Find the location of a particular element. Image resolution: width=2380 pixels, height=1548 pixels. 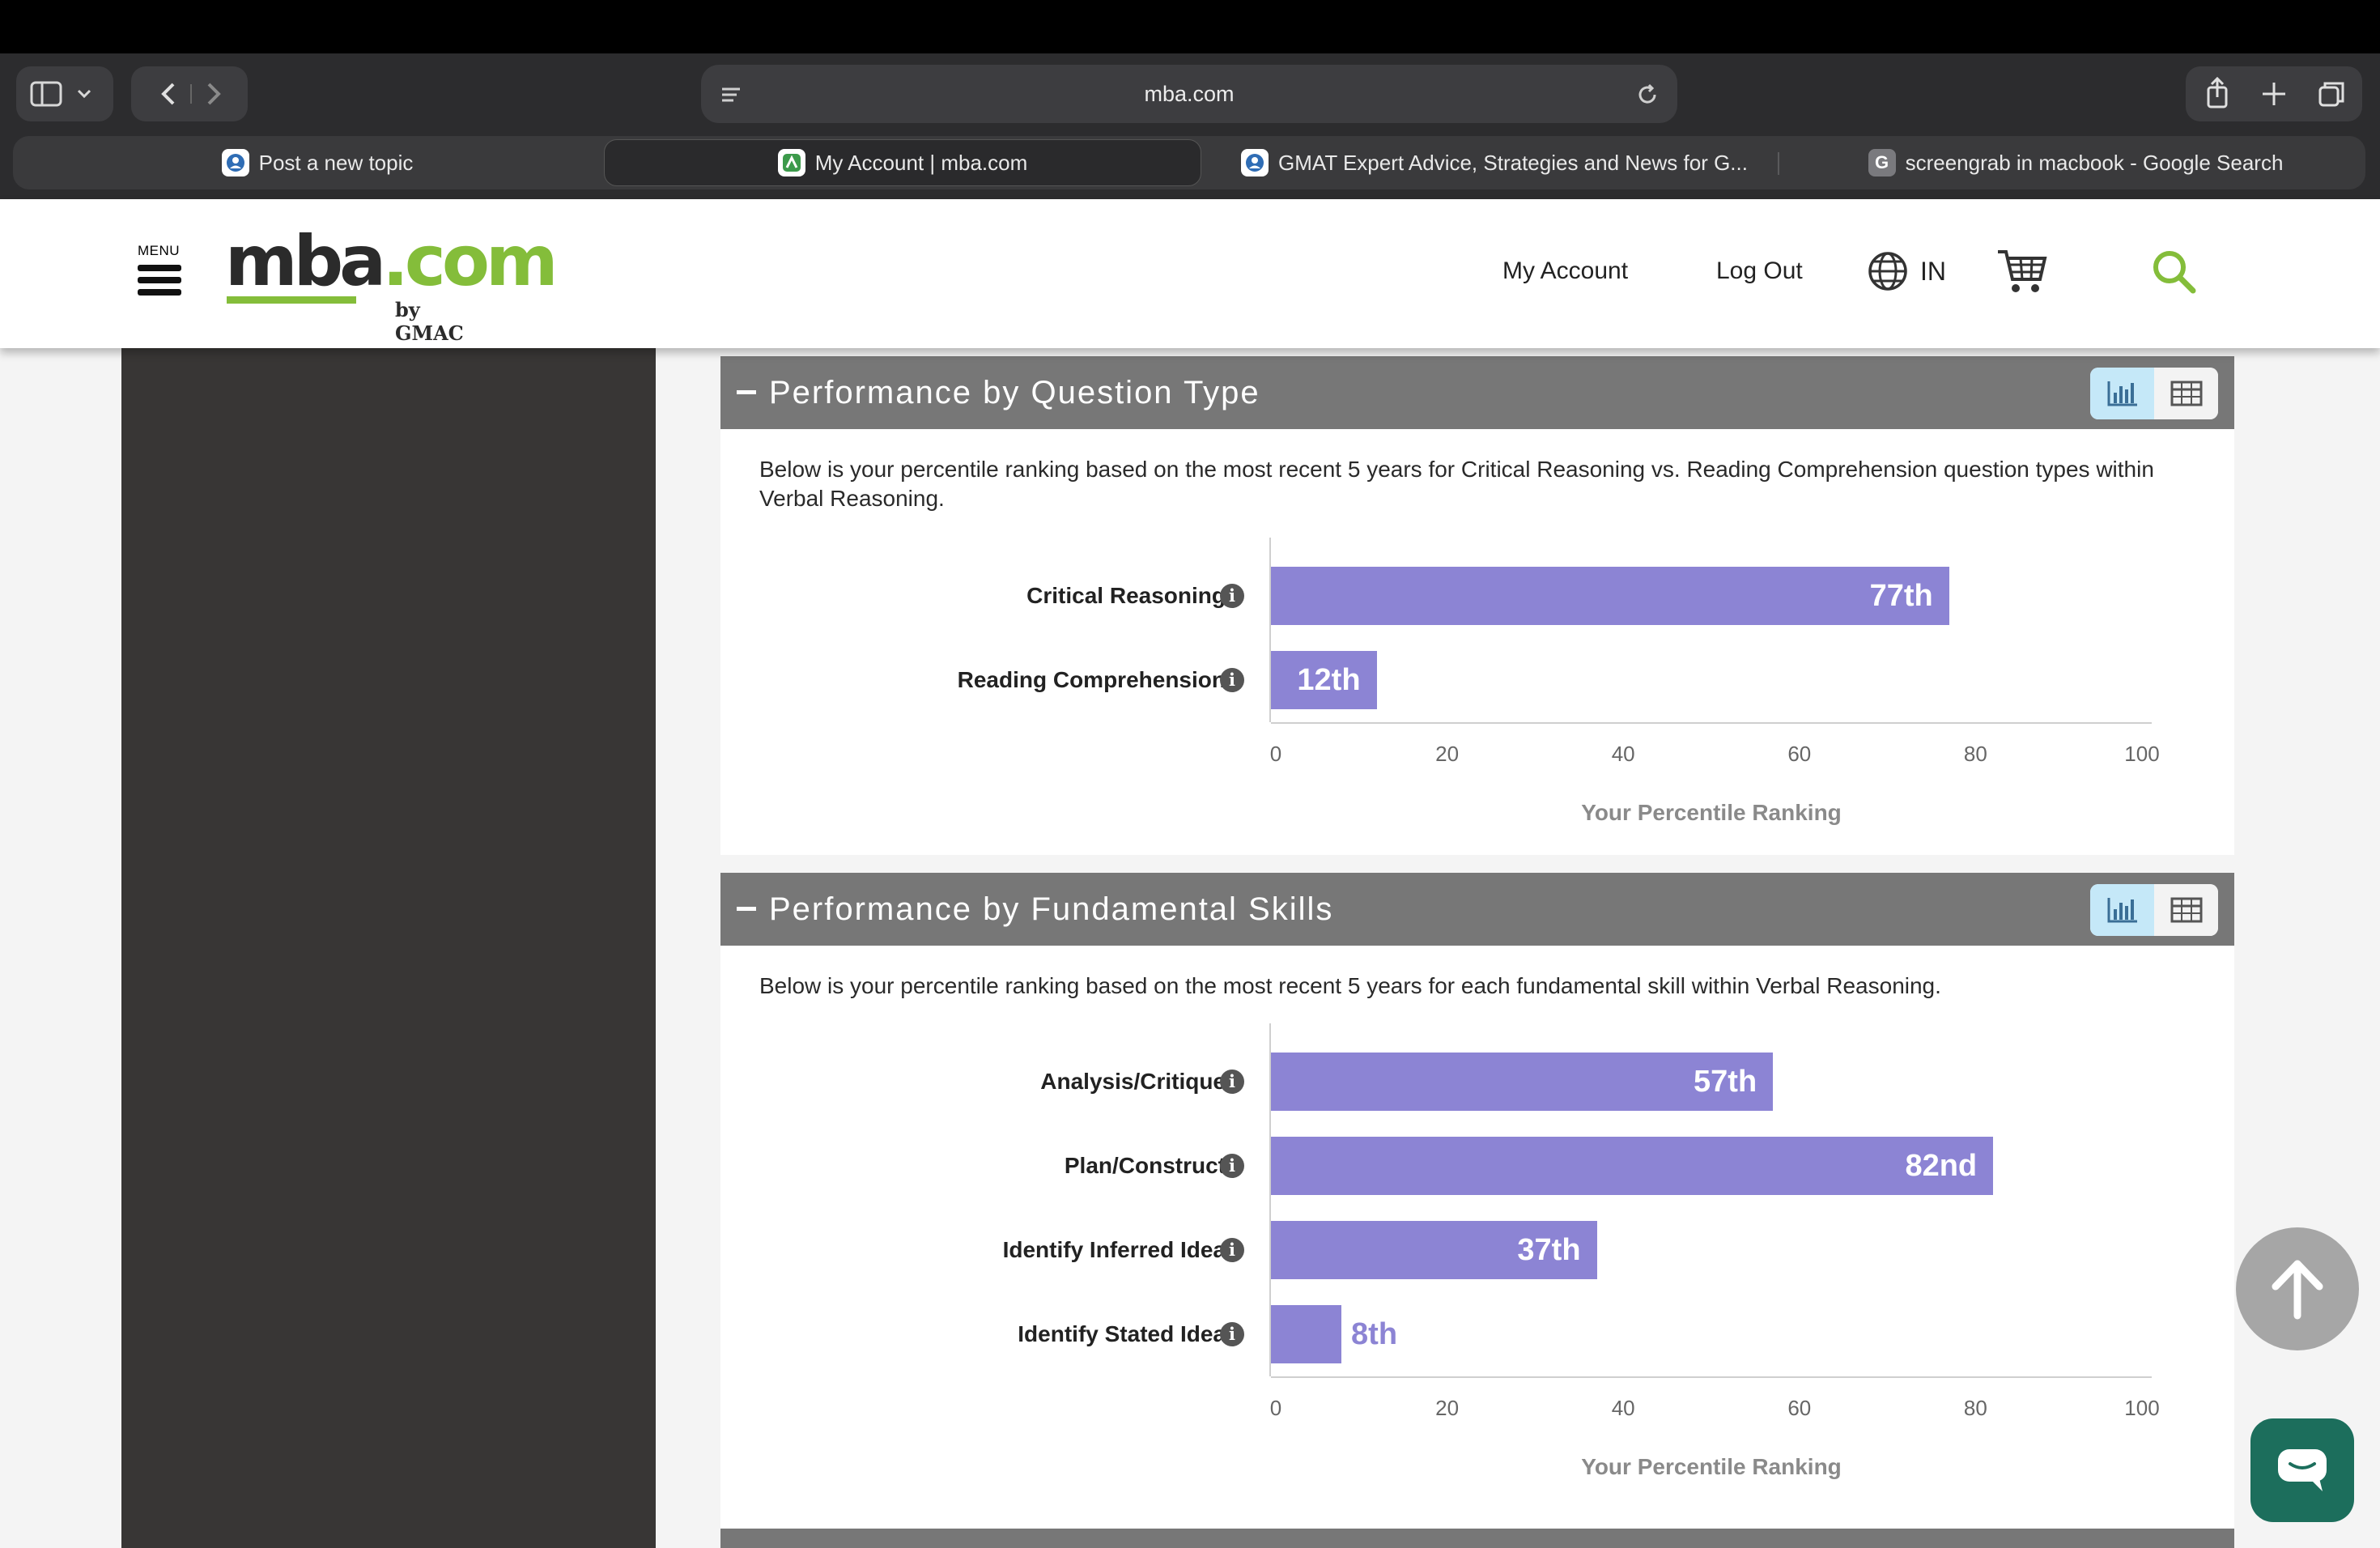

bar-value-label: 8th is located at coordinates (1374, 1334).